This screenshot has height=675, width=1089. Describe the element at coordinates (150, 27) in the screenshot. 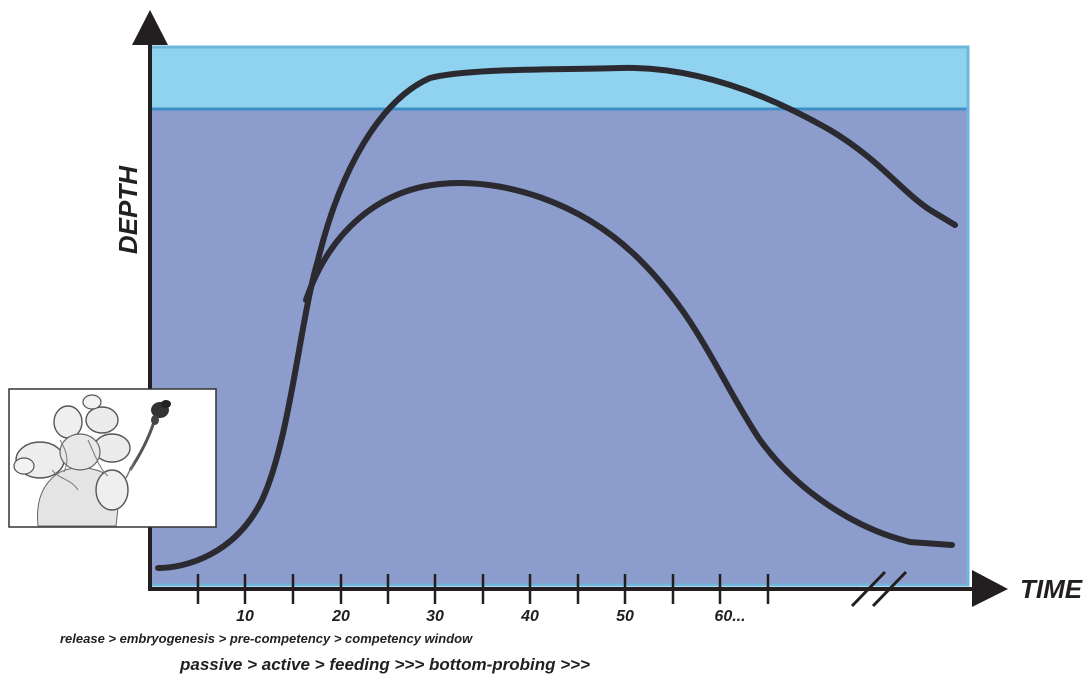

I see `y-axis-arrow-icon` at that location.